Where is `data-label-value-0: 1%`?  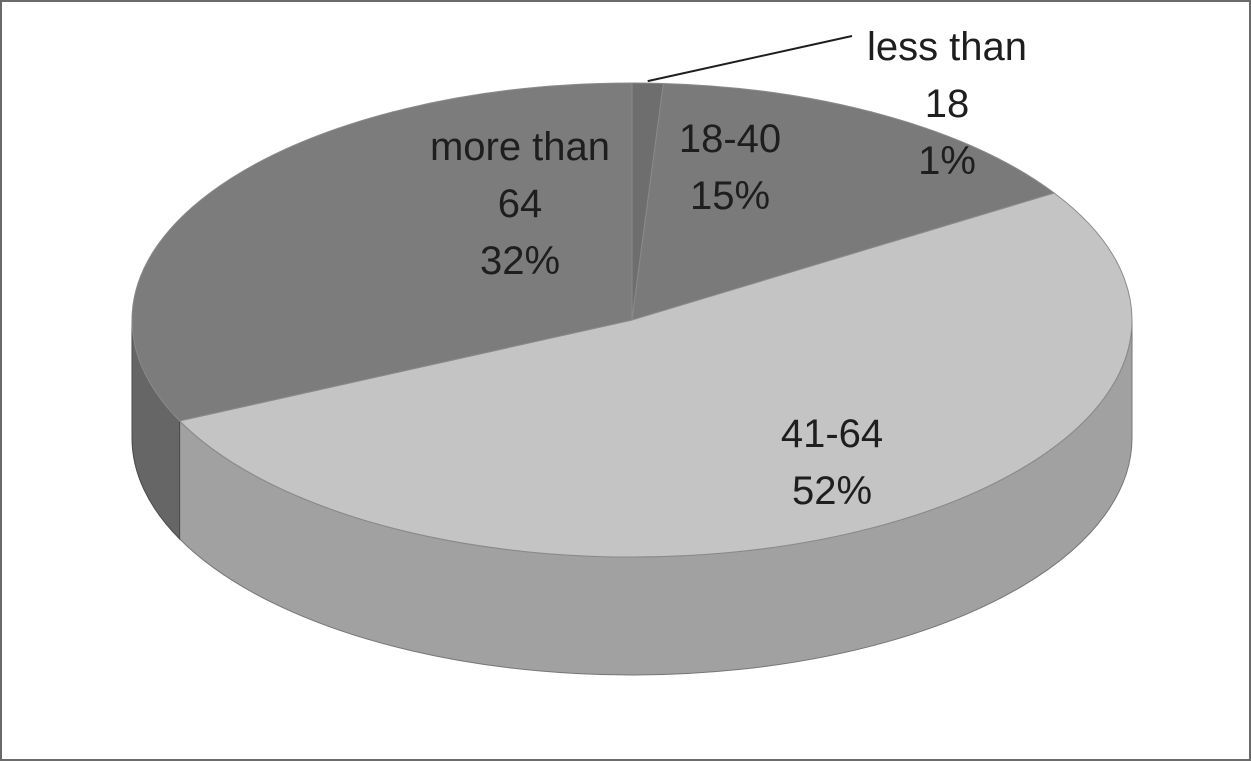 data-label-value-0: 1% is located at coordinates (947, 161).